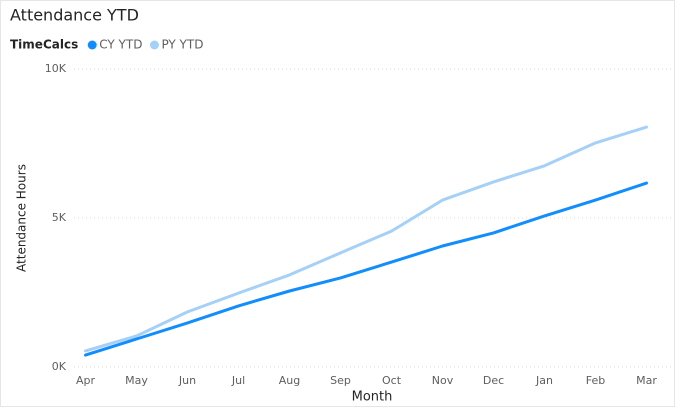 The width and height of the screenshot is (675, 407). I want to click on x-tick-label: Nov, so click(443, 380).